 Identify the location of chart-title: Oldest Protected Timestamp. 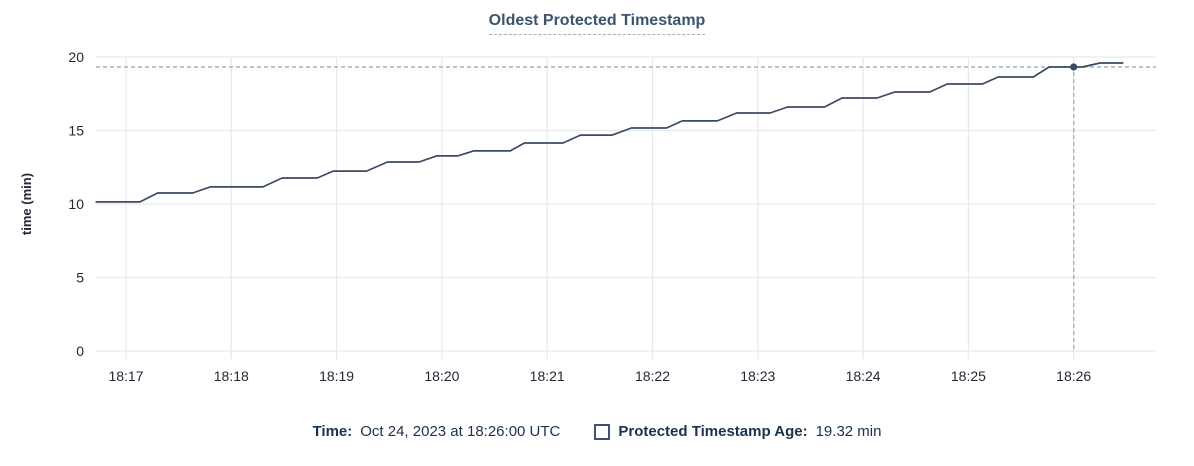
(597, 23).